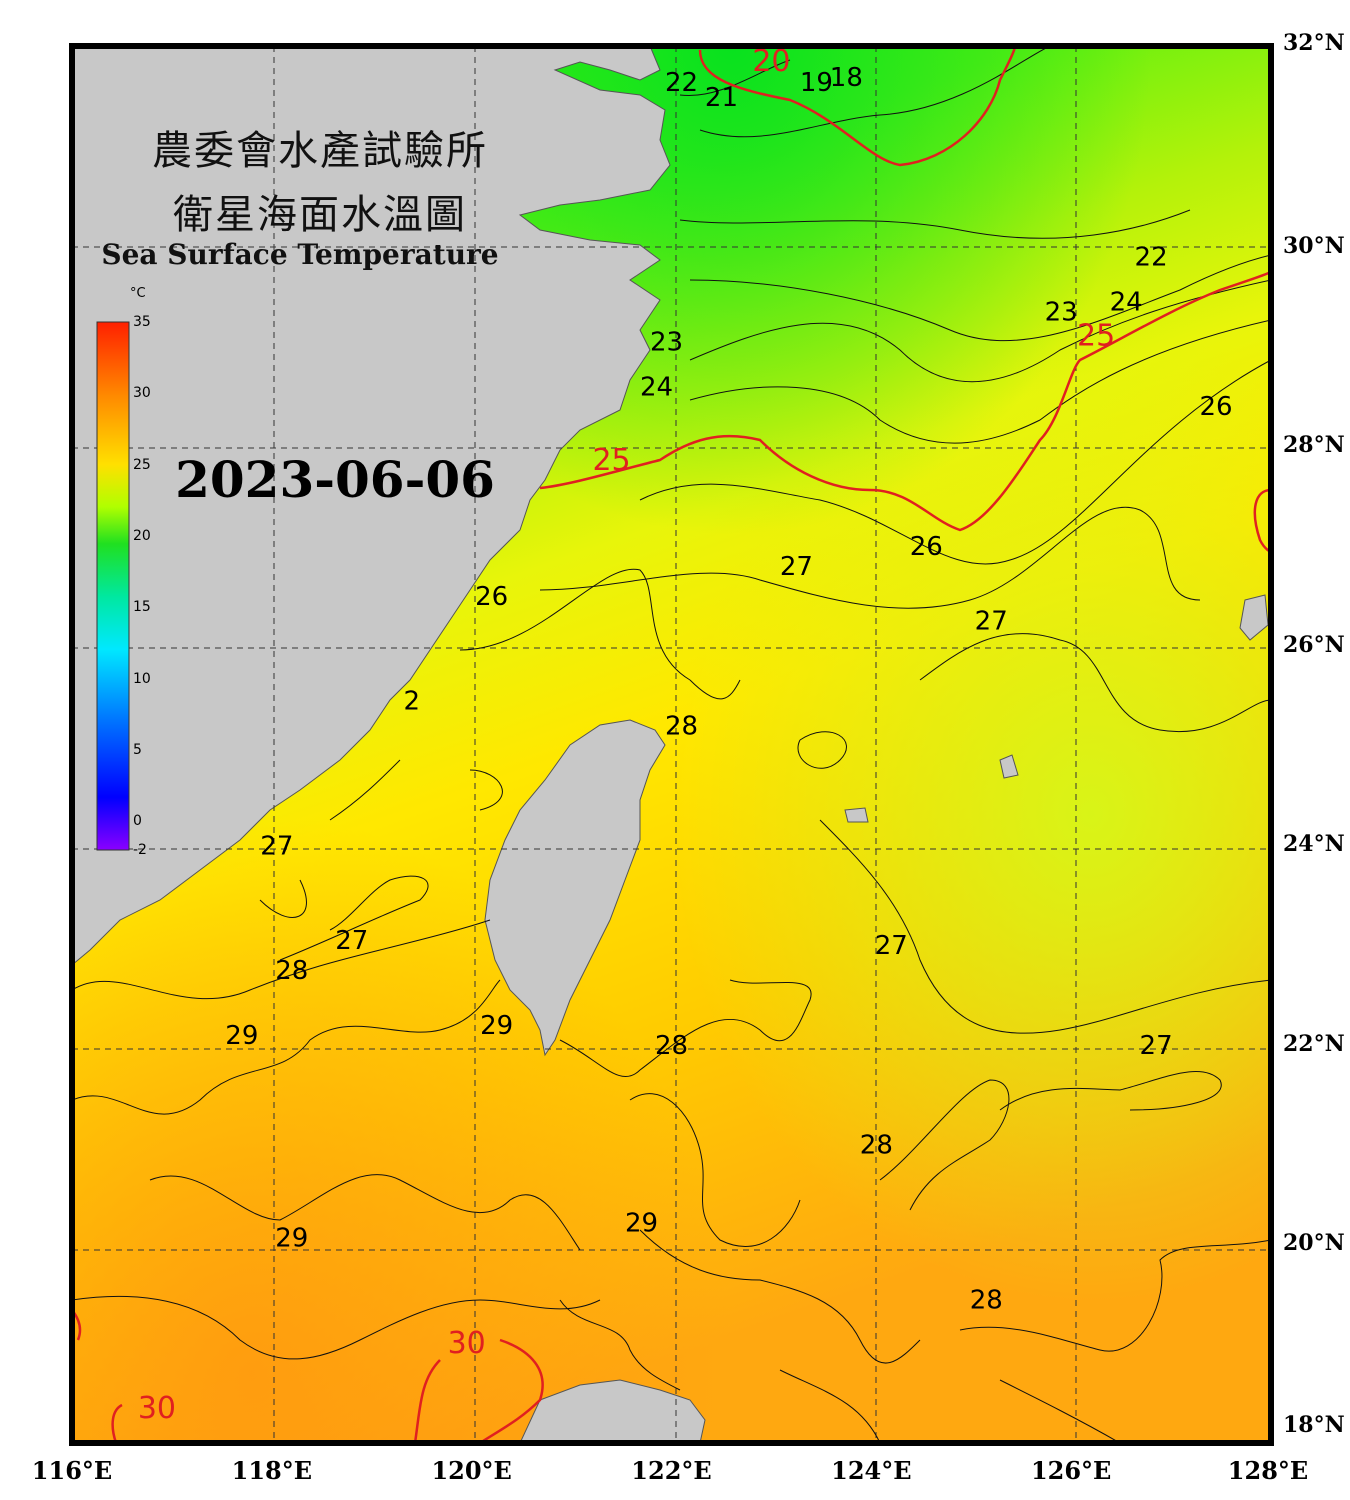 Image resolution: width=1350 pixels, height=1500 pixels. What do you see at coordinates (1314, 644) in the screenshot?
I see `lat-label: 26°N` at bounding box center [1314, 644].